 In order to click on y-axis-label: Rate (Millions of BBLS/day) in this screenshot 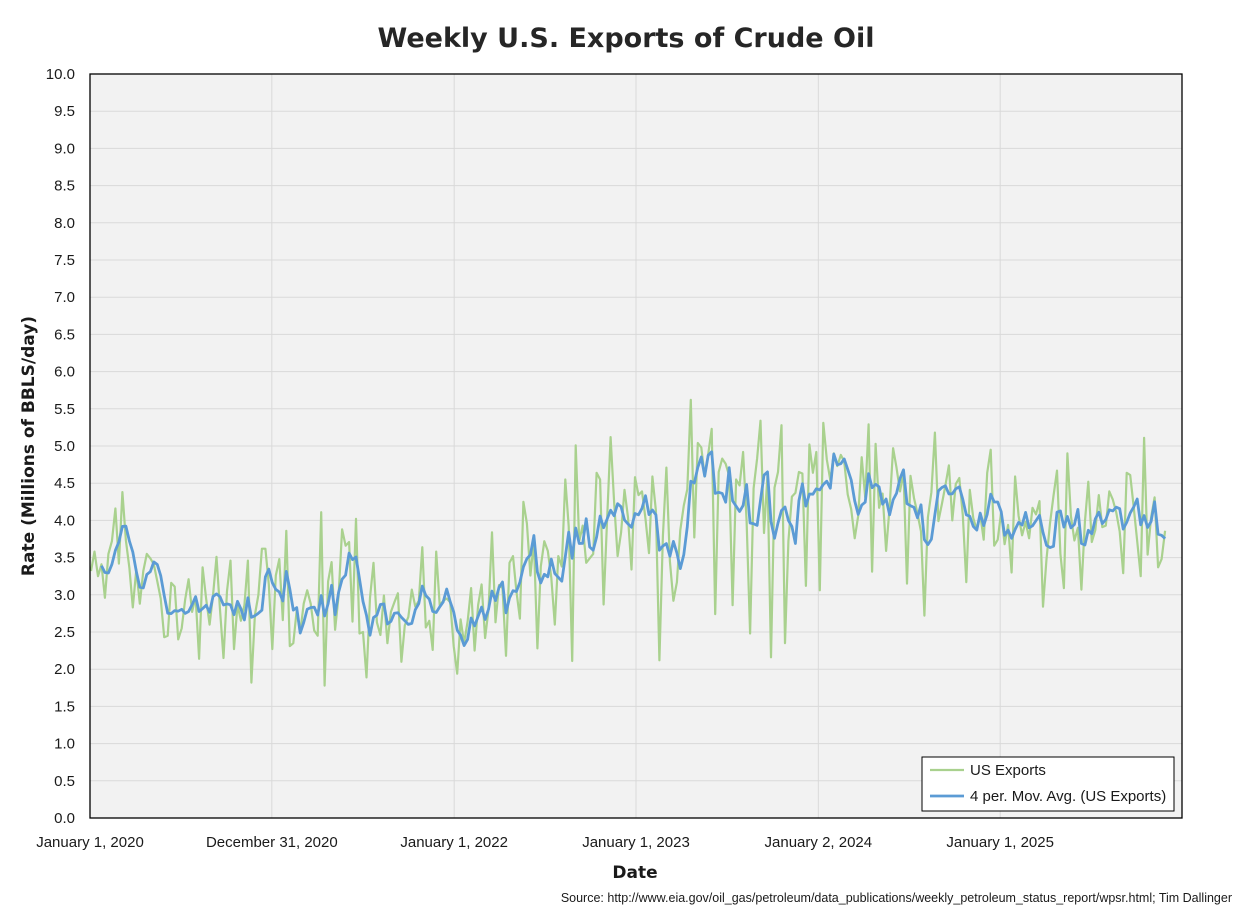, I will do `click(29, 446)`.